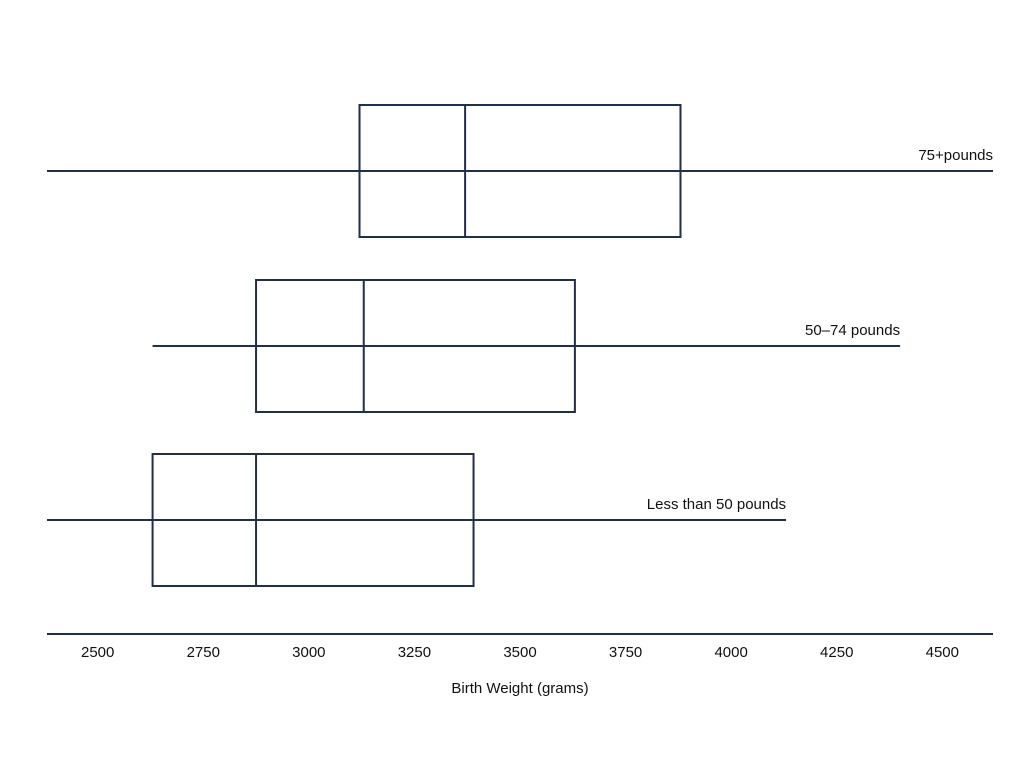 Image resolution: width=1024 pixels, height=778 pixels. Describe the element at coordinates (308, 652) in the screenshot. I see `x-tick-label: 3000` at that location.